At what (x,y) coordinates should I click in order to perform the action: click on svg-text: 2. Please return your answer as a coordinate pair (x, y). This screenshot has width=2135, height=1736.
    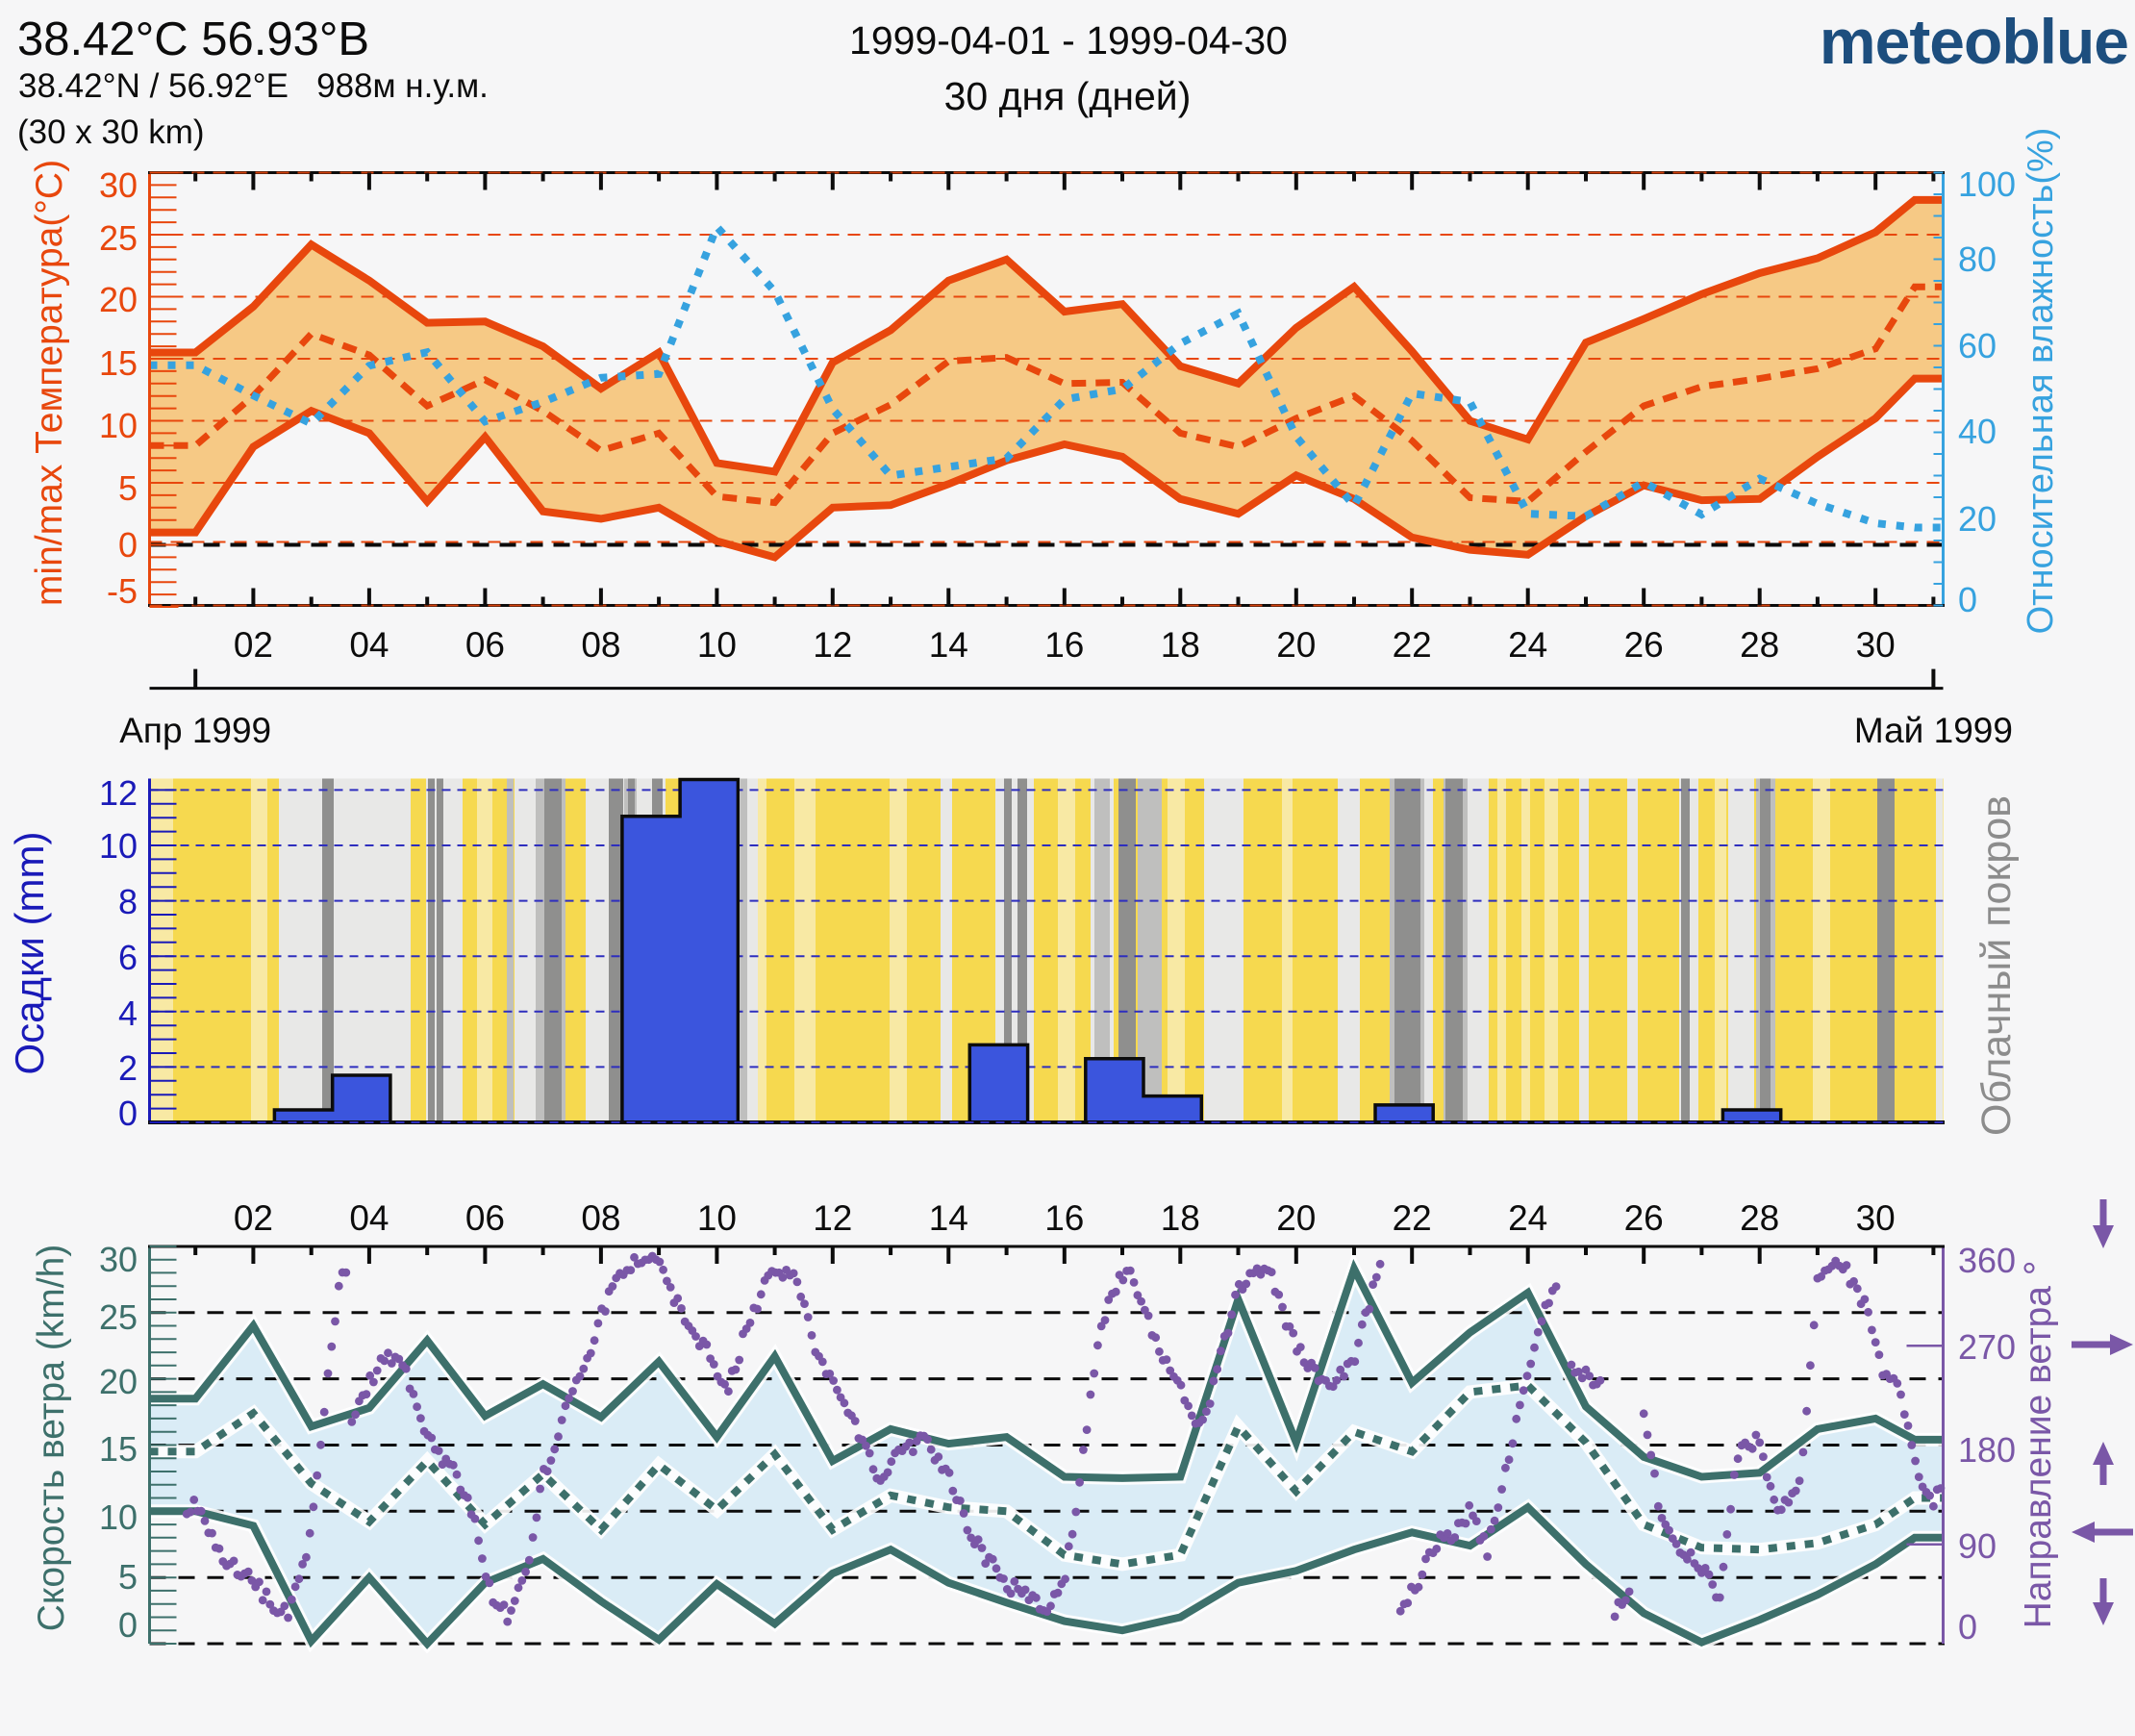
    Looking at the image, I should click on (128, 1068).